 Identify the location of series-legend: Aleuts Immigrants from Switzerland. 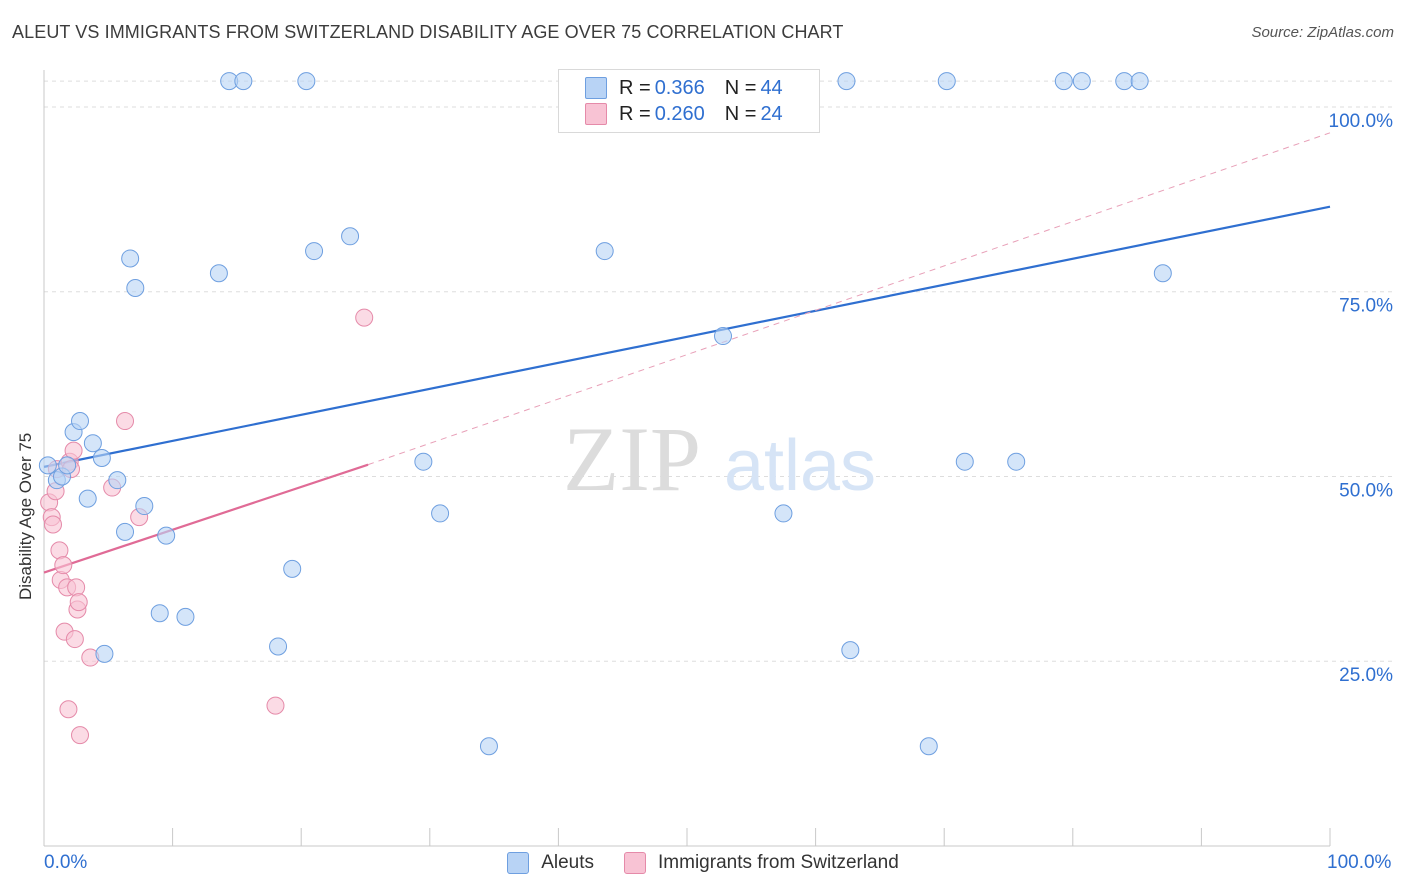
(703, 863).